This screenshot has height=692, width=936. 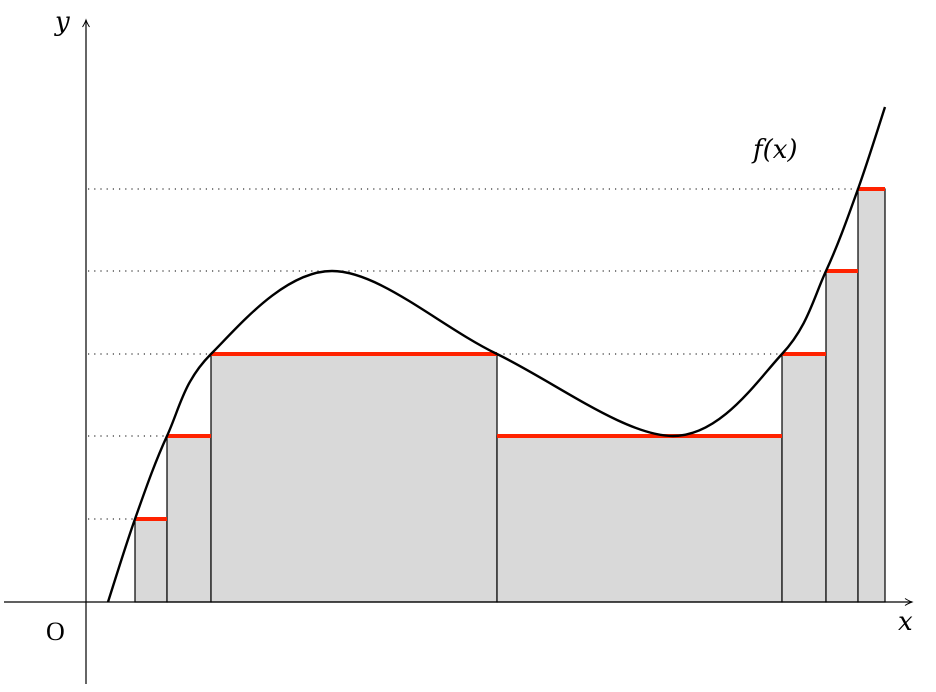 What do you see at coordinates (55, 631) in the screenshot?
I see `origin-label: O` at bounding box center [55, 631].